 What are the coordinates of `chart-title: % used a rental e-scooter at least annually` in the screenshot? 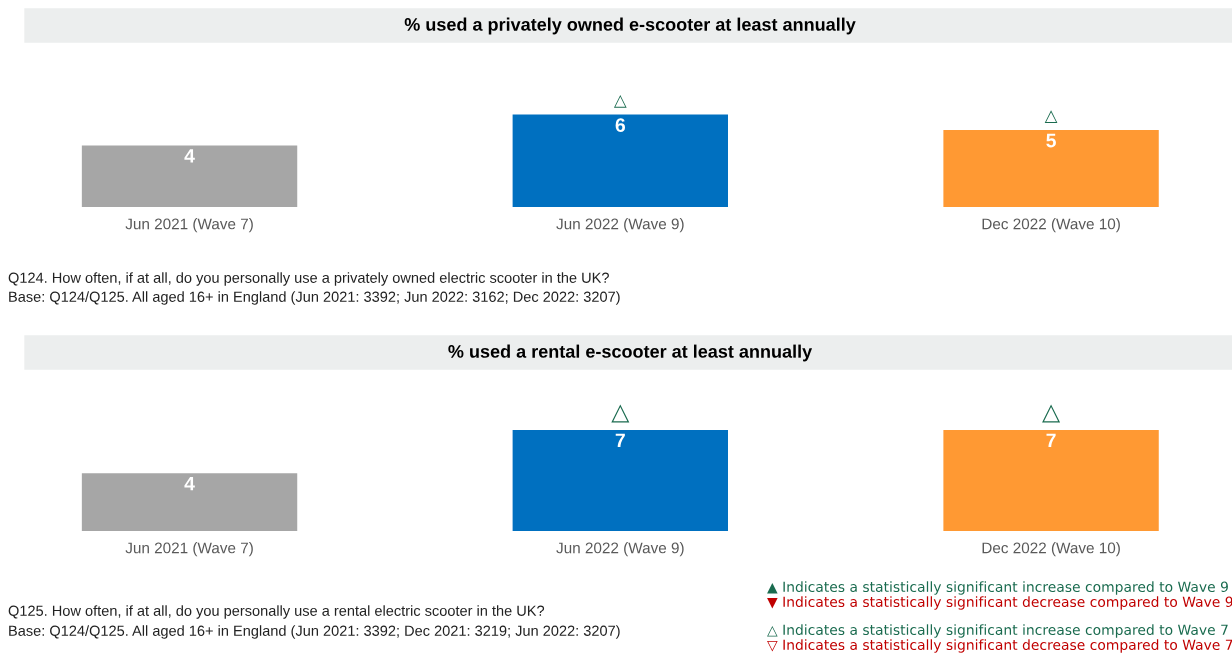 It's located at (630, 353).